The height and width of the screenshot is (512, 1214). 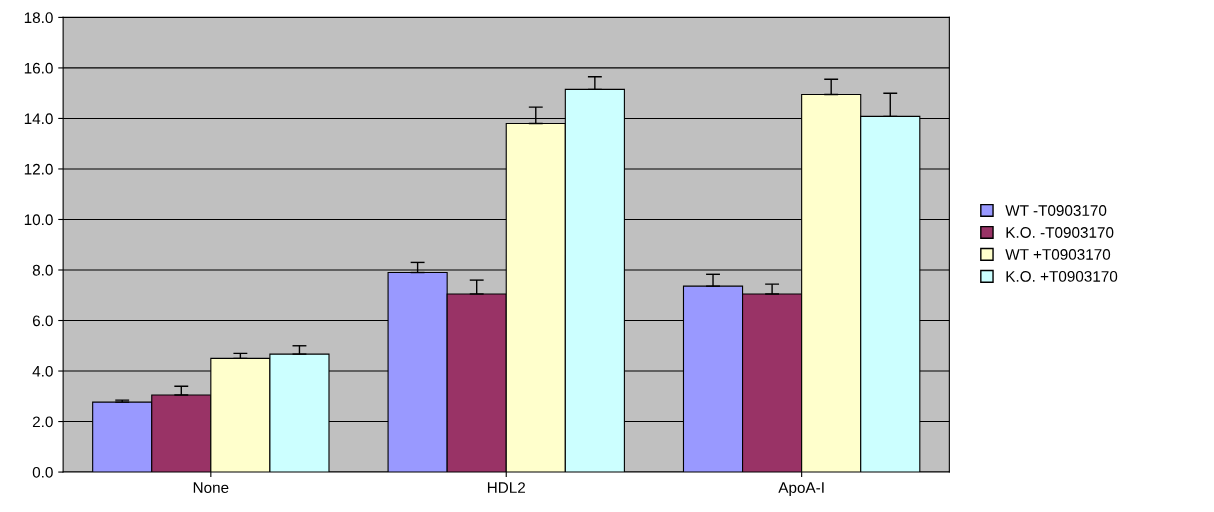 I want to click on x-tick-label: ApoA-I, so click(x=801, y=489).